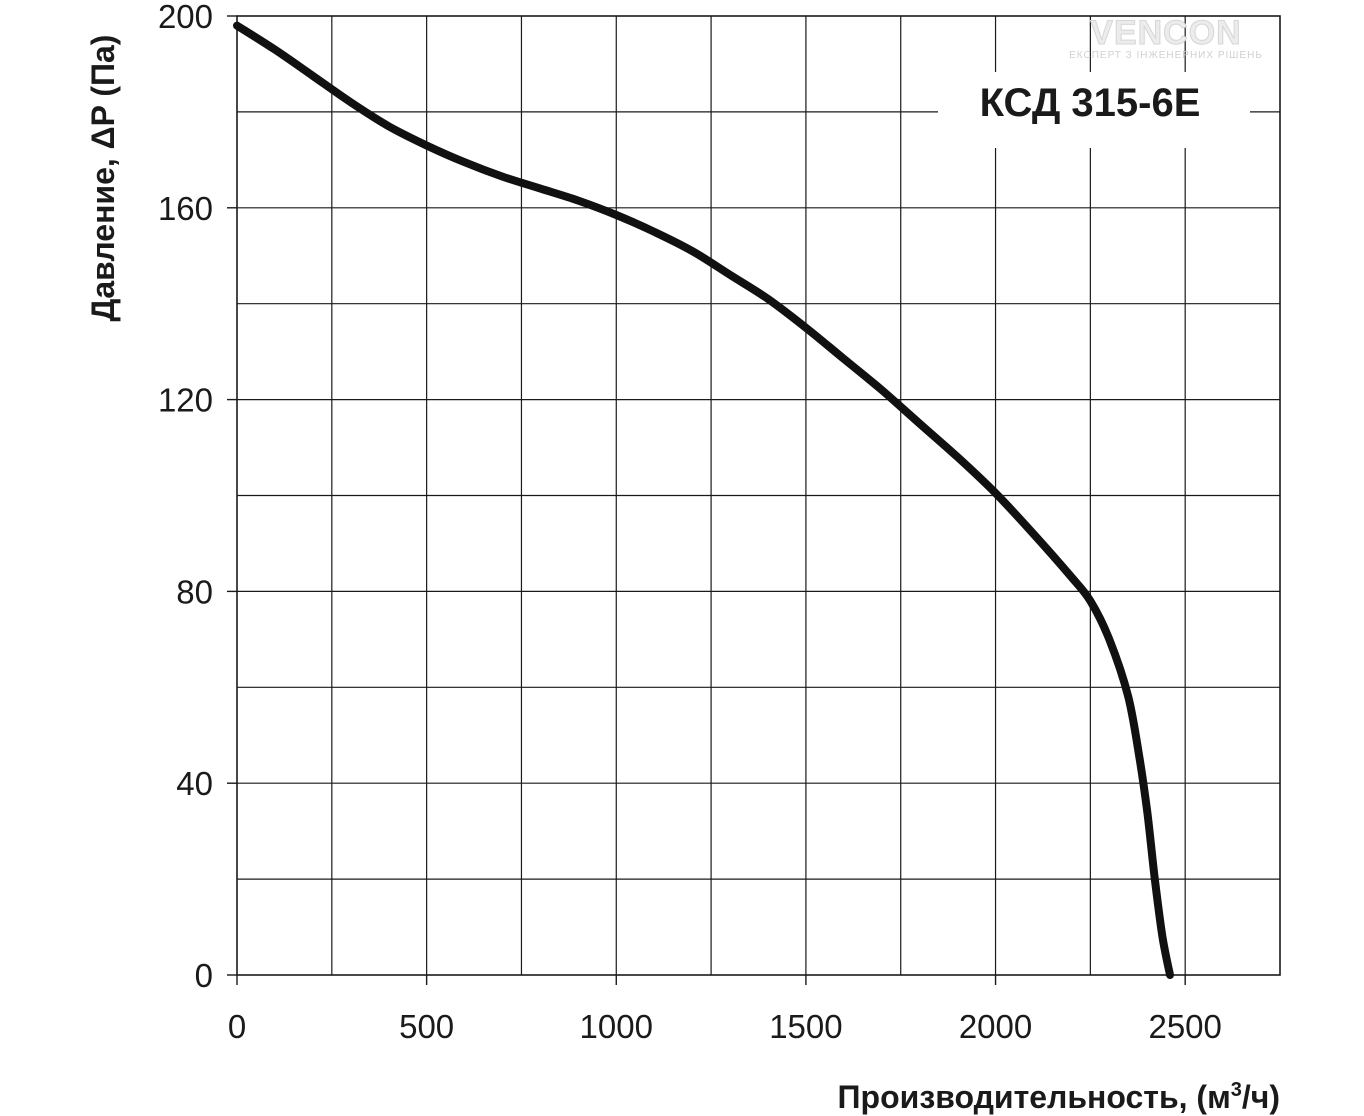 The image size is (1364, 1116). What do you see at coordinates (805, 1026) in the screenshot?
I see `x-tick-label: 1500` at bounding box center [805, 1026].